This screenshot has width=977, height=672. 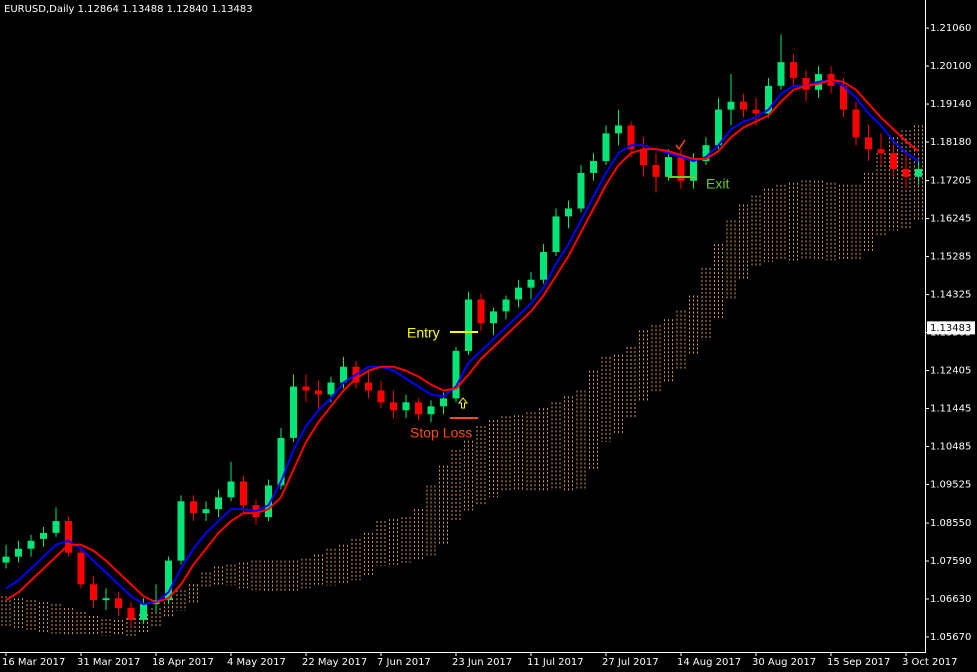 What do you see at coordinates (334, 662) in the screenshot?
I see `x-tick-label: 22 May 2017` at bounding box center [334, 662].